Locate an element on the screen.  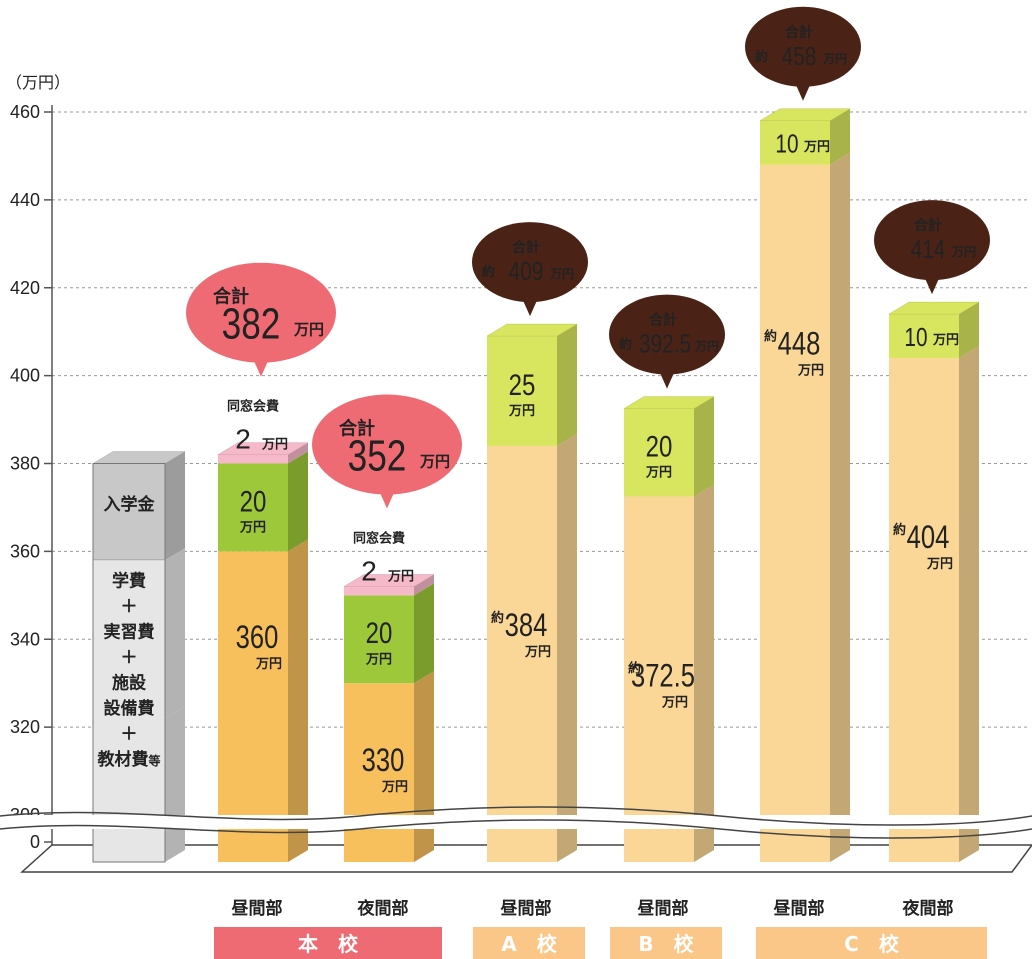
bubble-total-value: 352 is located at coordinates (377, 456).